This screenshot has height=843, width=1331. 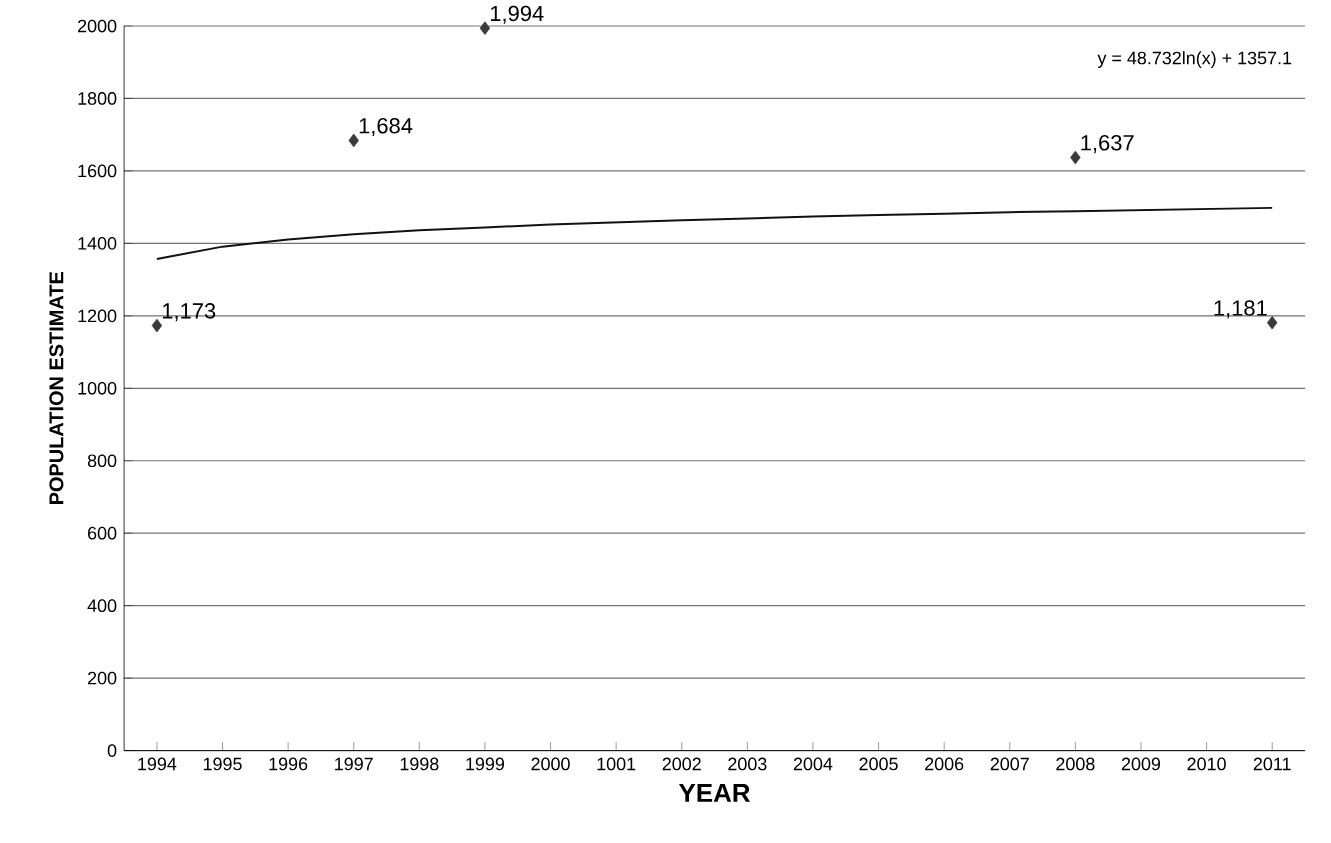 I want to click on y-axis-title: POPULATION ESTIMATE, so click(x=56, y=388).